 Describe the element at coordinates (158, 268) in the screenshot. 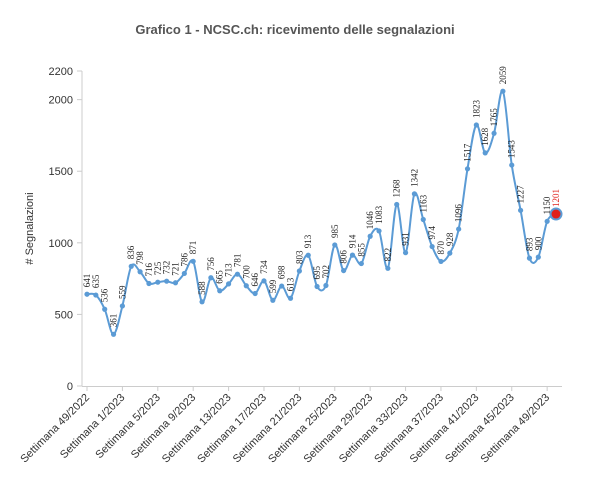

I see `data-label: 725` at that location.